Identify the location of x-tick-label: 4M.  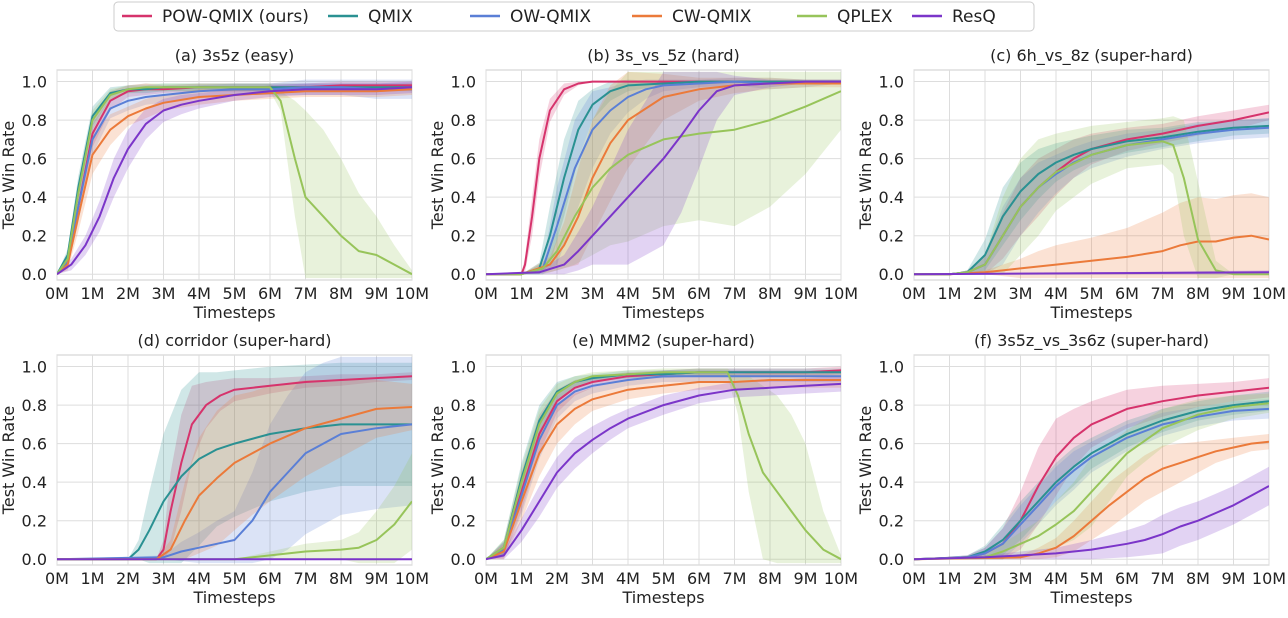
(628, 578).